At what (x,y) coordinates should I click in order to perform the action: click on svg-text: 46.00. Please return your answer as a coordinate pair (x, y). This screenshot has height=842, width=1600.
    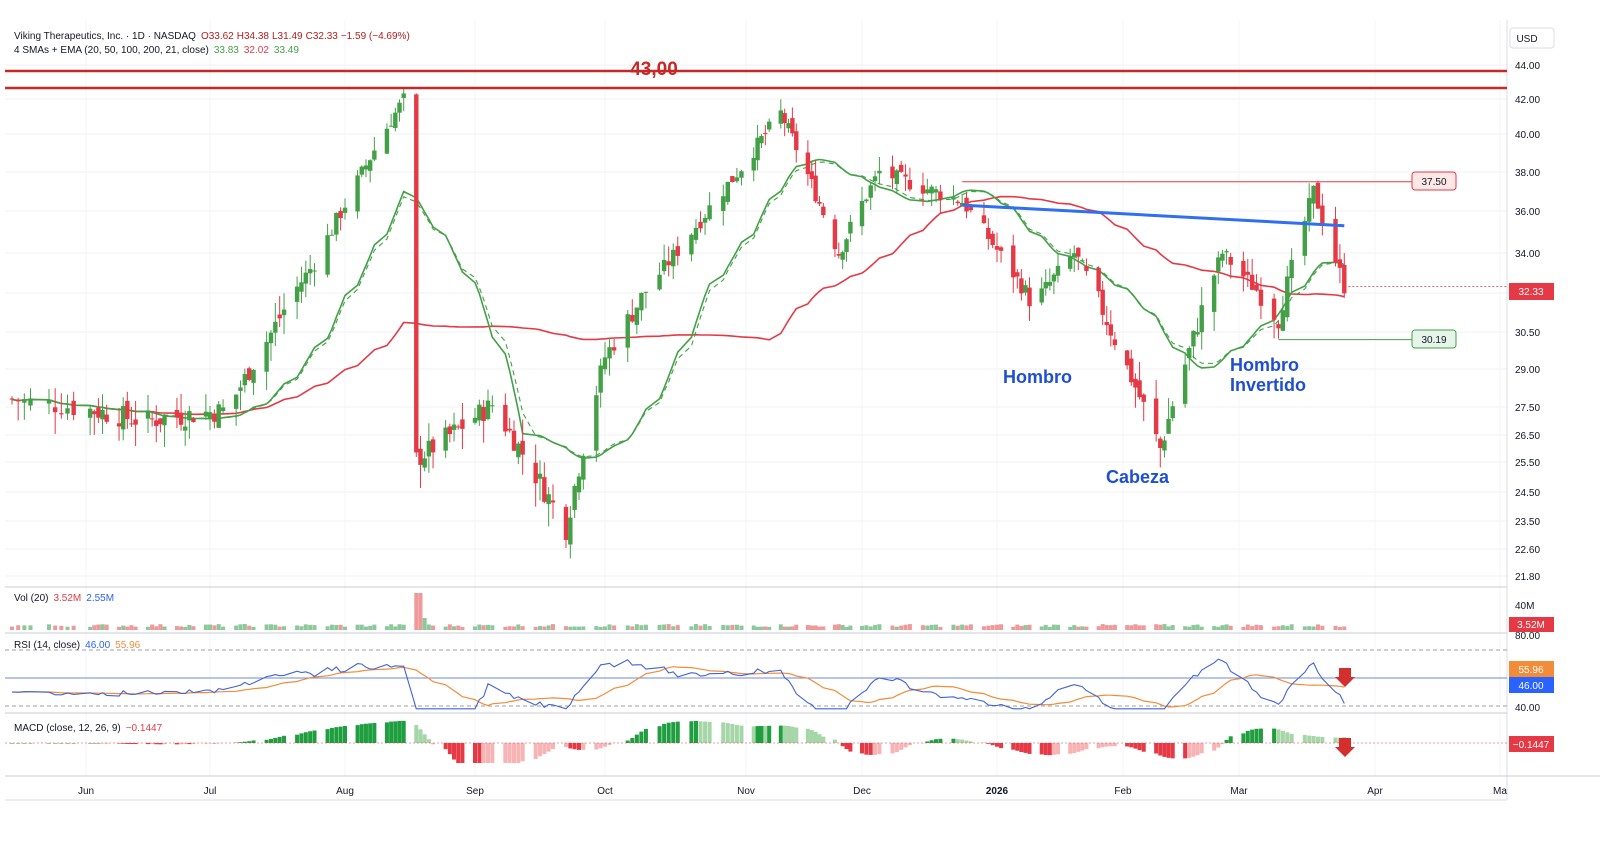
    Looking at the image, I should click on (1530, 686).